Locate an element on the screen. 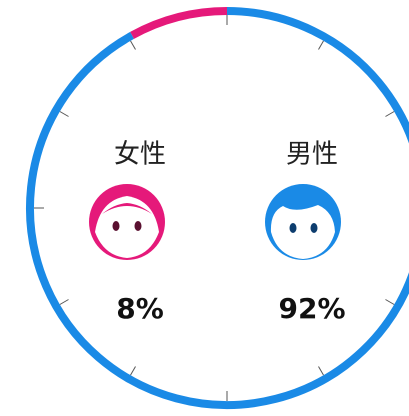 This screenshot has width=409, height=416. ring-segment is located at coordinates (179, 23).